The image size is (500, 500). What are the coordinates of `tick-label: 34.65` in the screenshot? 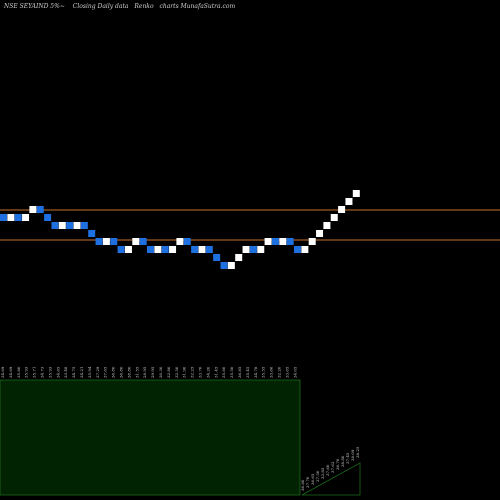 It's located at (57, 372).